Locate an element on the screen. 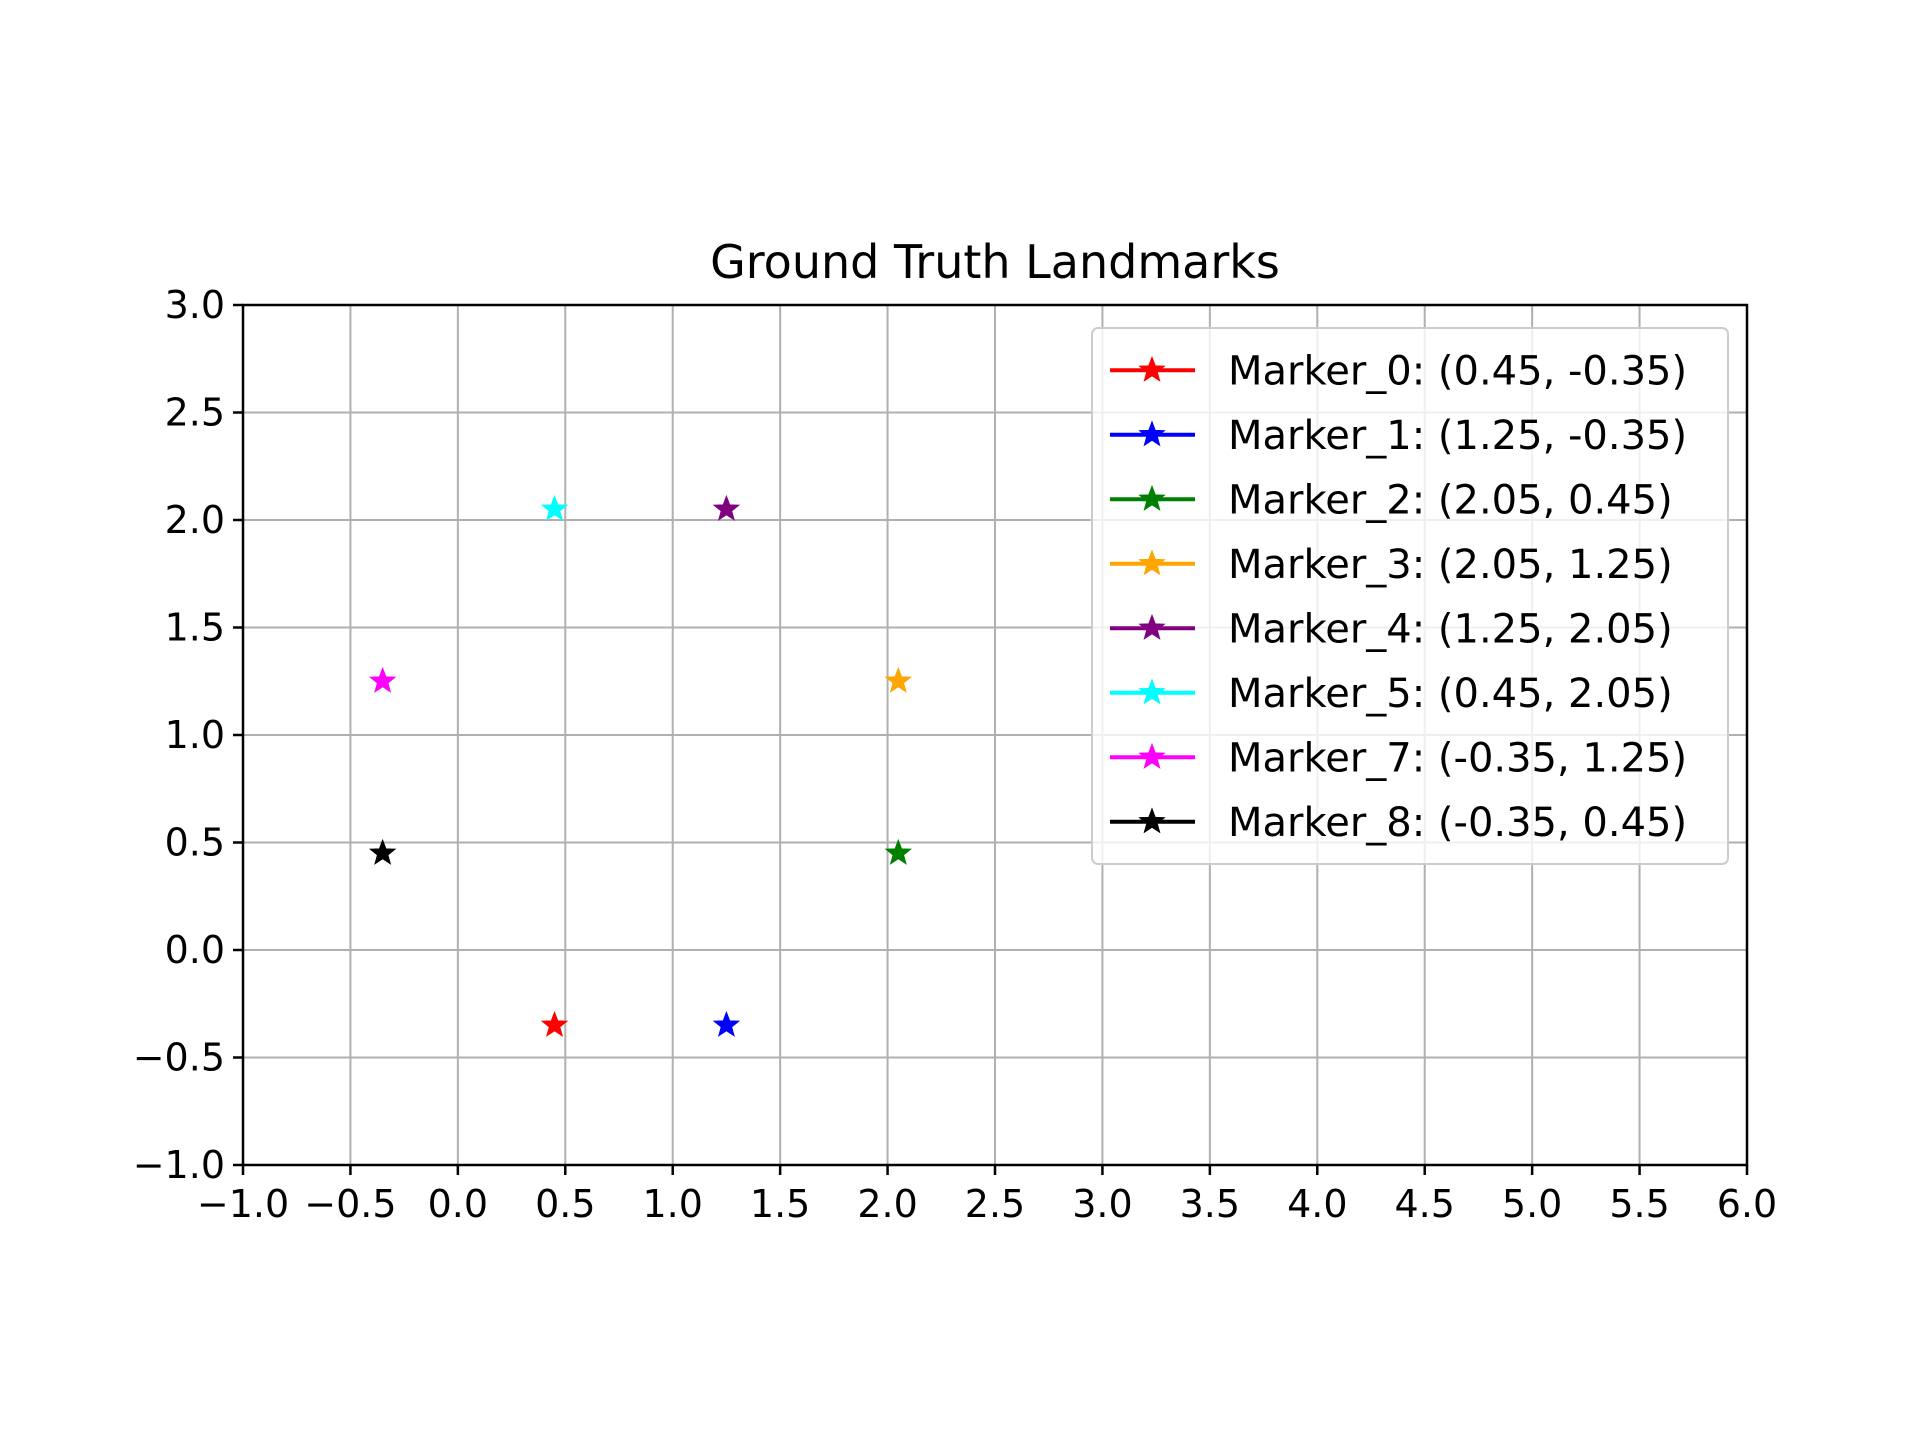 This screenshot has height=1445, width=1920. x-tick-label-0: −1.0 is located at coordinates (243, 1204).